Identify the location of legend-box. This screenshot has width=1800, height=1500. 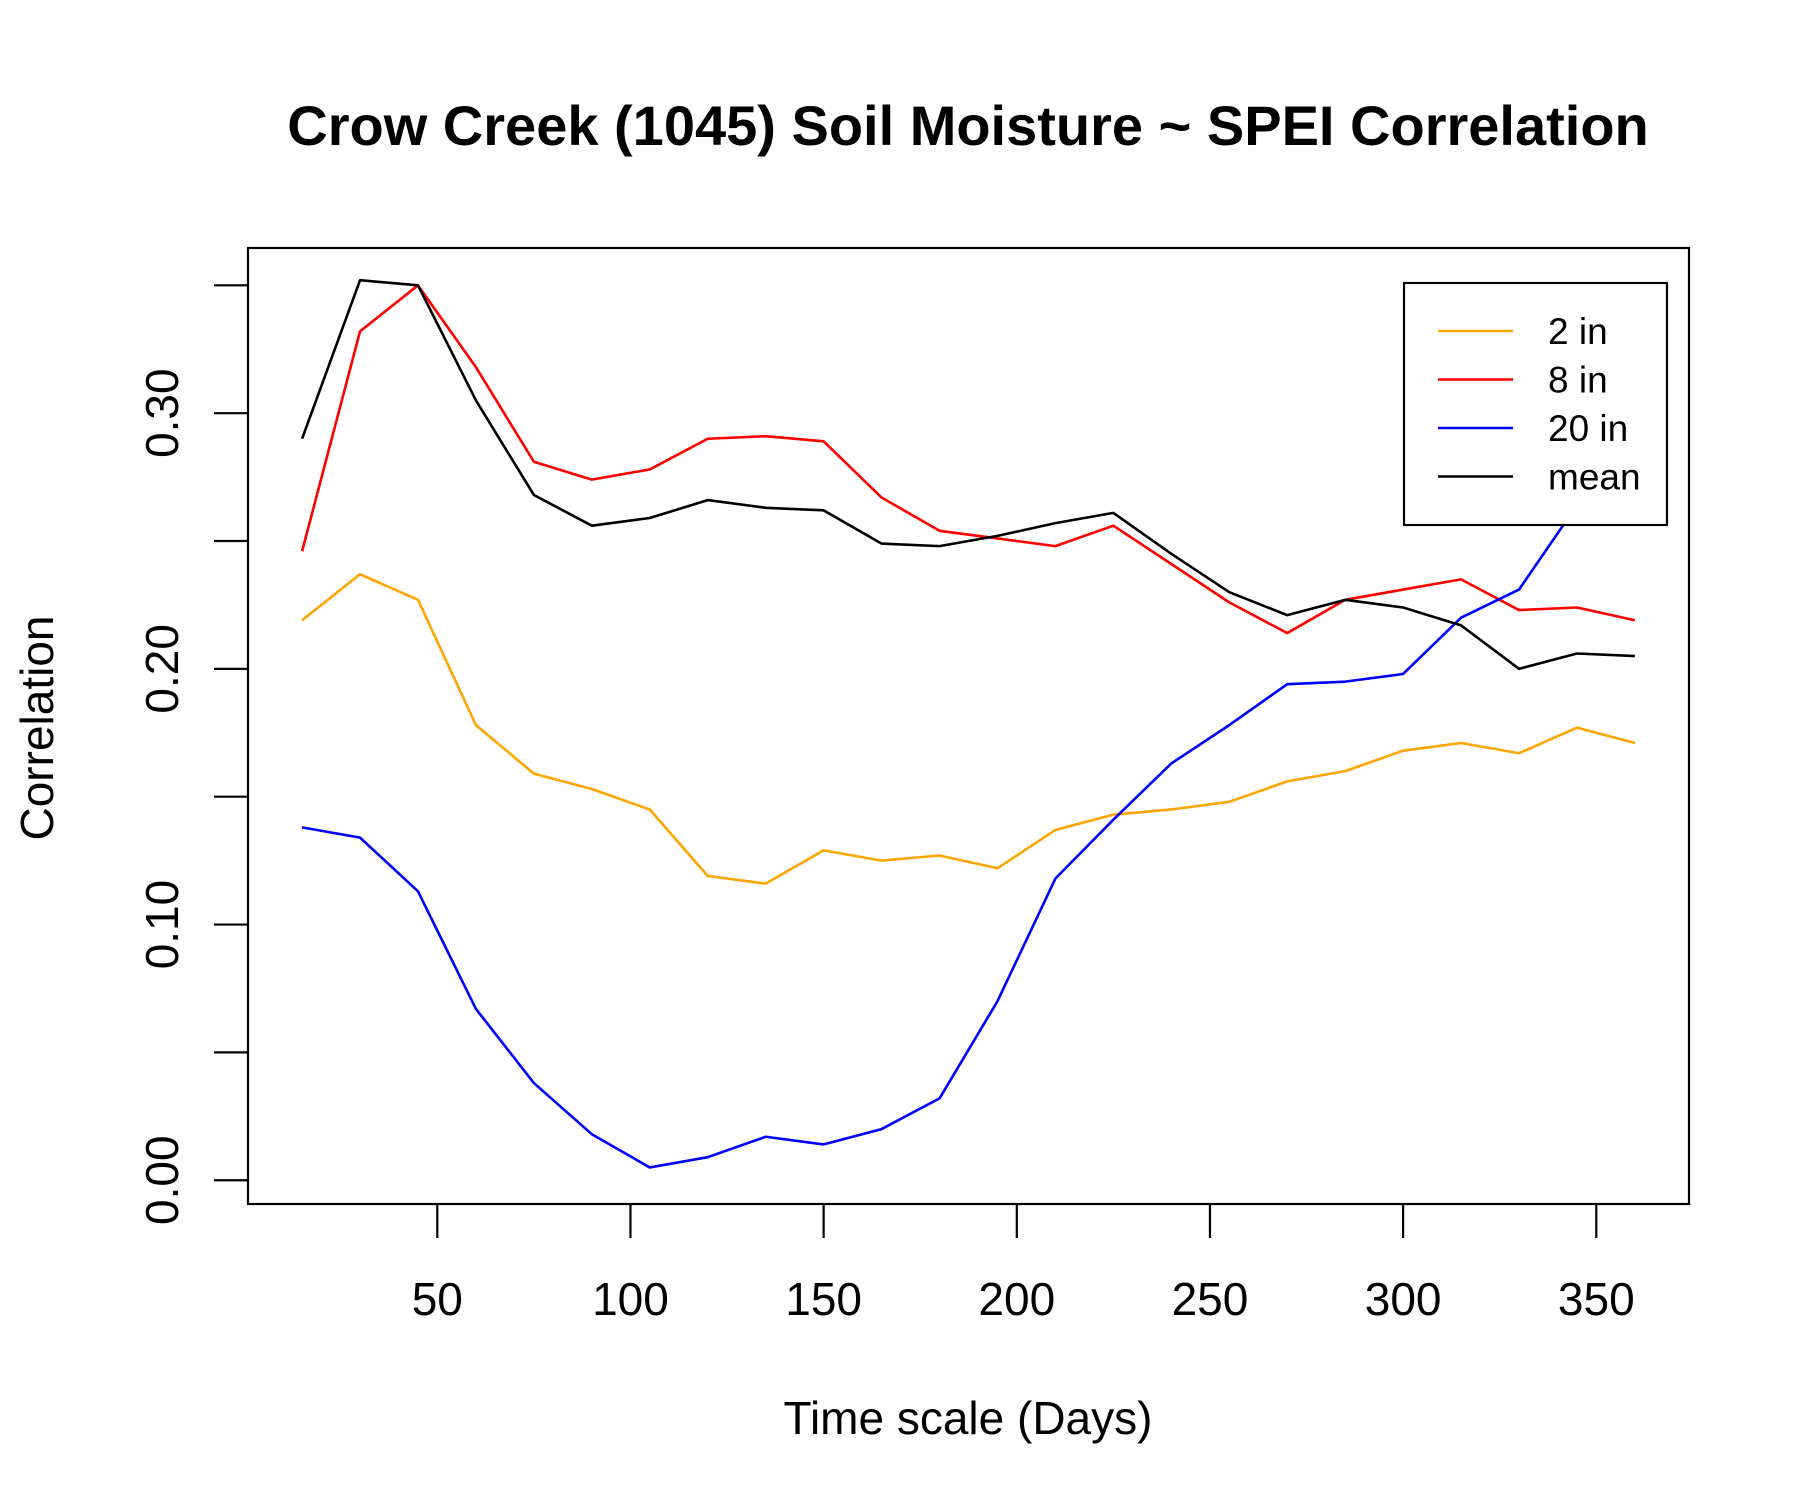
(1535, 404).